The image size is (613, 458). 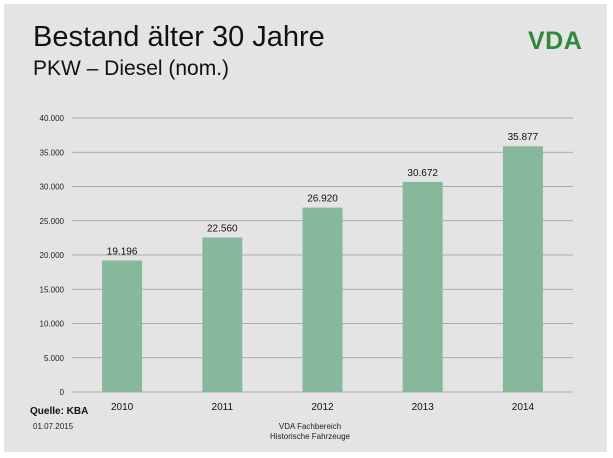 What do you see at coordinates (310, 426) in the screenshot?
I see `footer-line-1: VDA Fachbereich` at bounding box center [310, 426].